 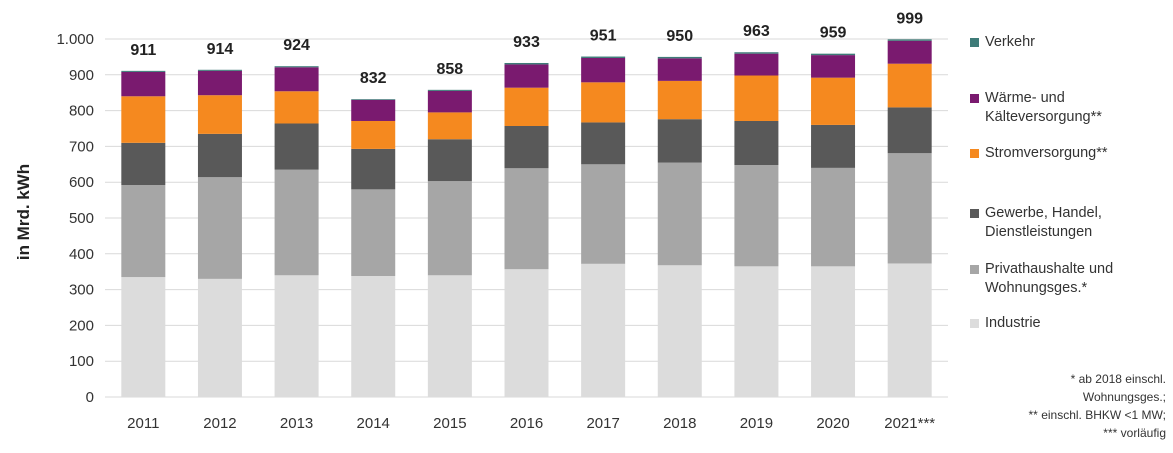 What do you see at coordinates (373, 78) in the screenshot?
I see `total-label: 832` at bounding box center [373, 78].